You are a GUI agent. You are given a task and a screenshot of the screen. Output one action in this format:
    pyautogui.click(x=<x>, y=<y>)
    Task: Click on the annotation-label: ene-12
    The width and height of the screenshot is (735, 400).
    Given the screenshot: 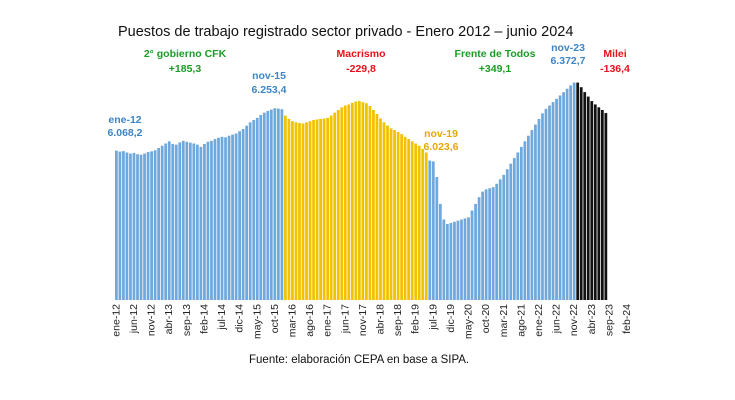 What is the action you would take?
    pyautogui.click(x=124, y=120)
    